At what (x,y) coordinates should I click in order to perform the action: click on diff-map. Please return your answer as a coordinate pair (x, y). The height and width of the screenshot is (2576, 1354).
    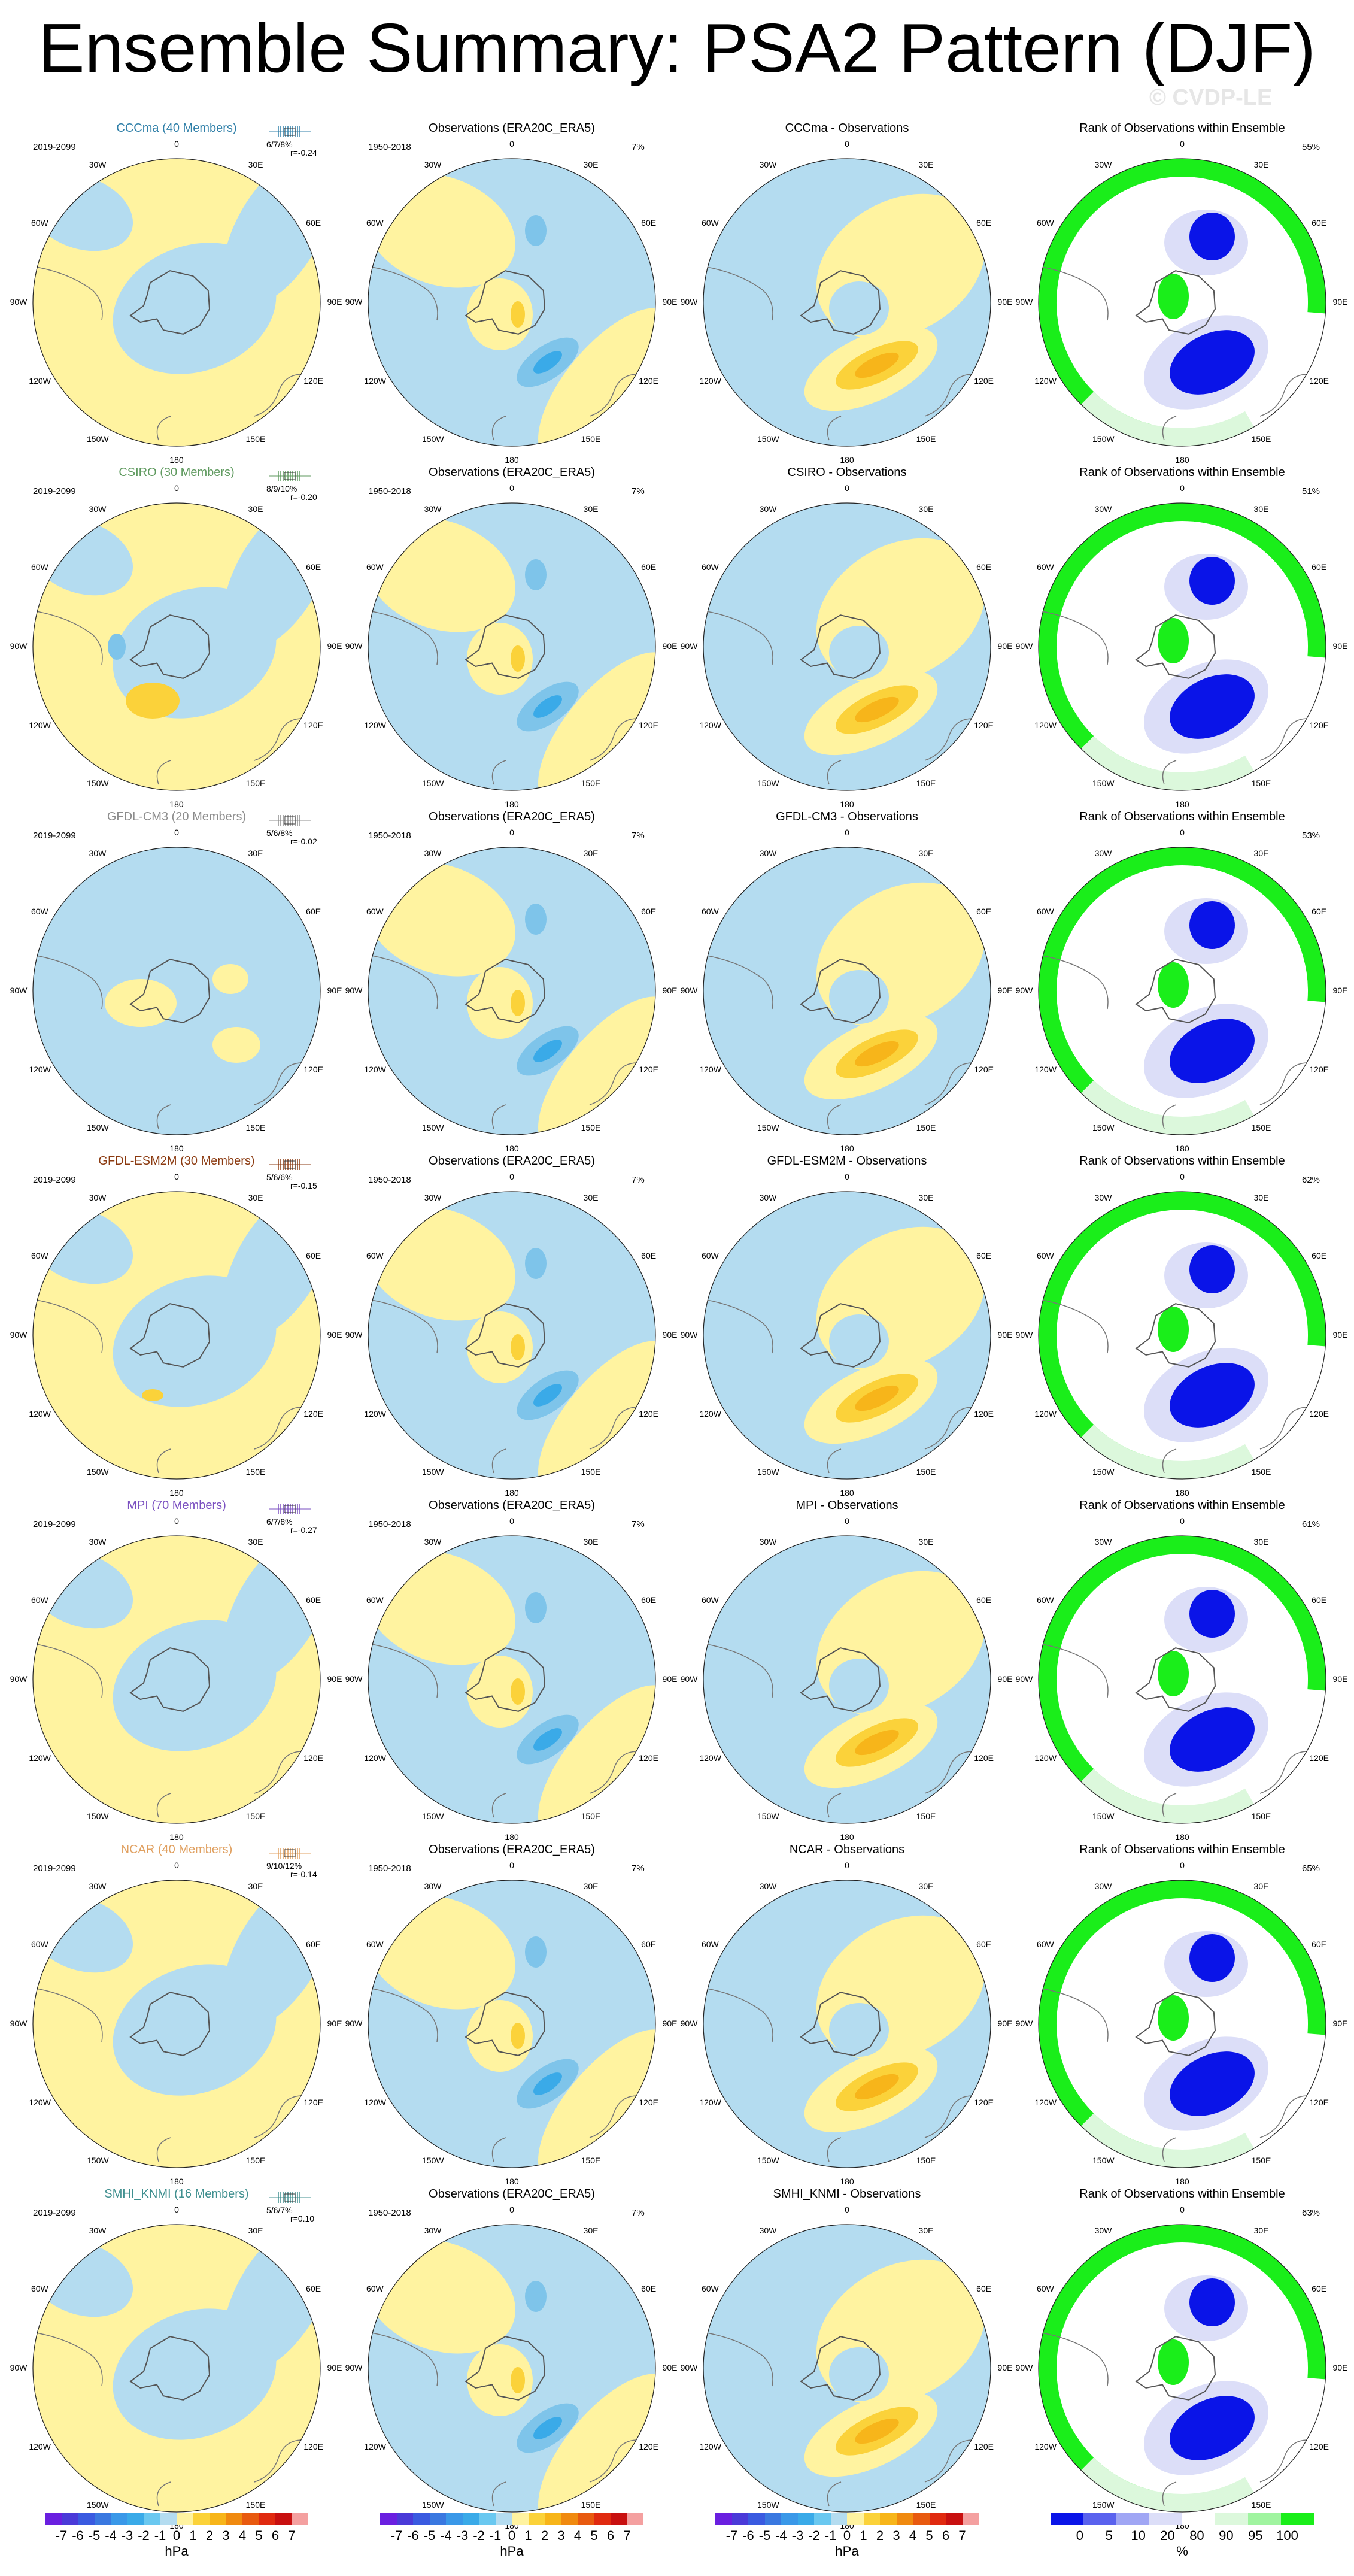
    Looking at the image, I should click on (847, 302).